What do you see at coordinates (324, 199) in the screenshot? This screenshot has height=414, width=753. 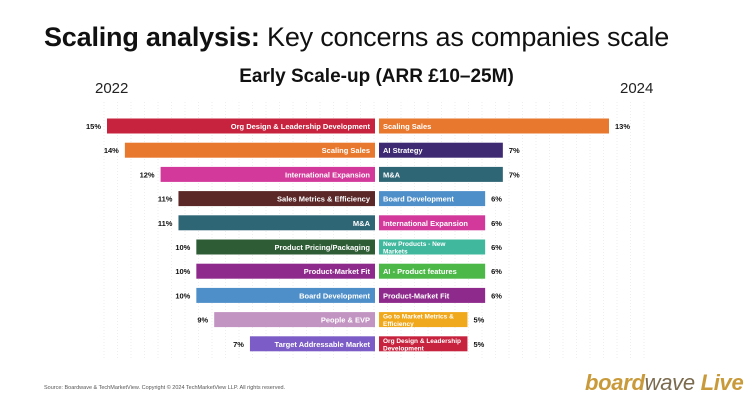 I see `bar-label-2022: Sales Metrics & Efficiency` at bounding box center [324, 199].